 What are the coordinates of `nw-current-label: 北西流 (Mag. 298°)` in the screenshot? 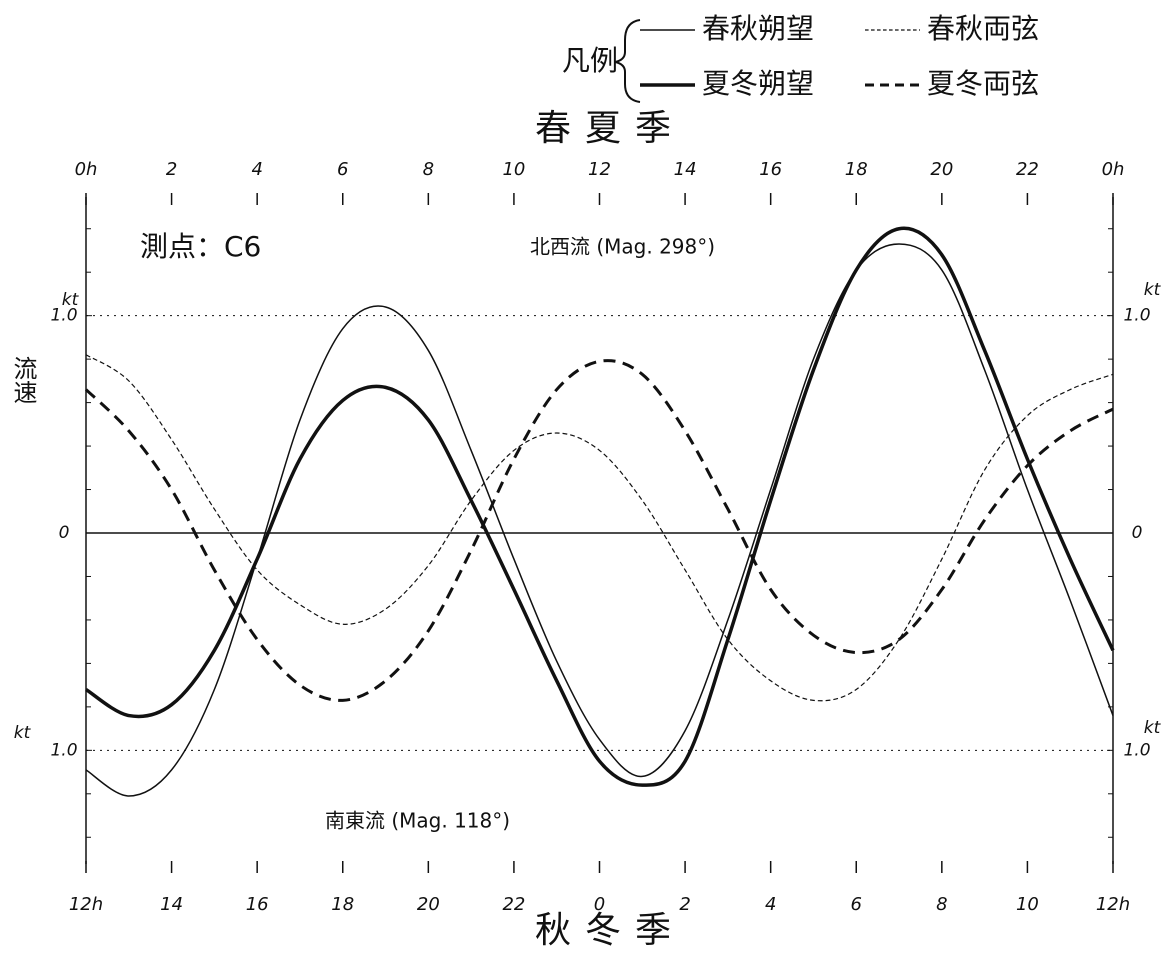 It's located at (622, 247).